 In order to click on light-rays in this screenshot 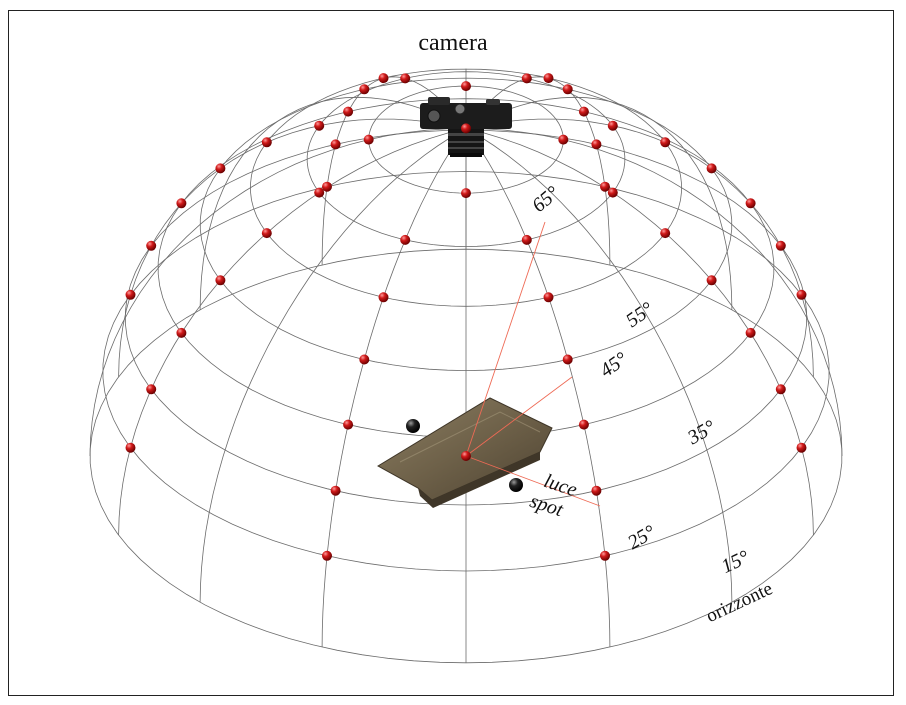, I will do `click(533, 364)`.